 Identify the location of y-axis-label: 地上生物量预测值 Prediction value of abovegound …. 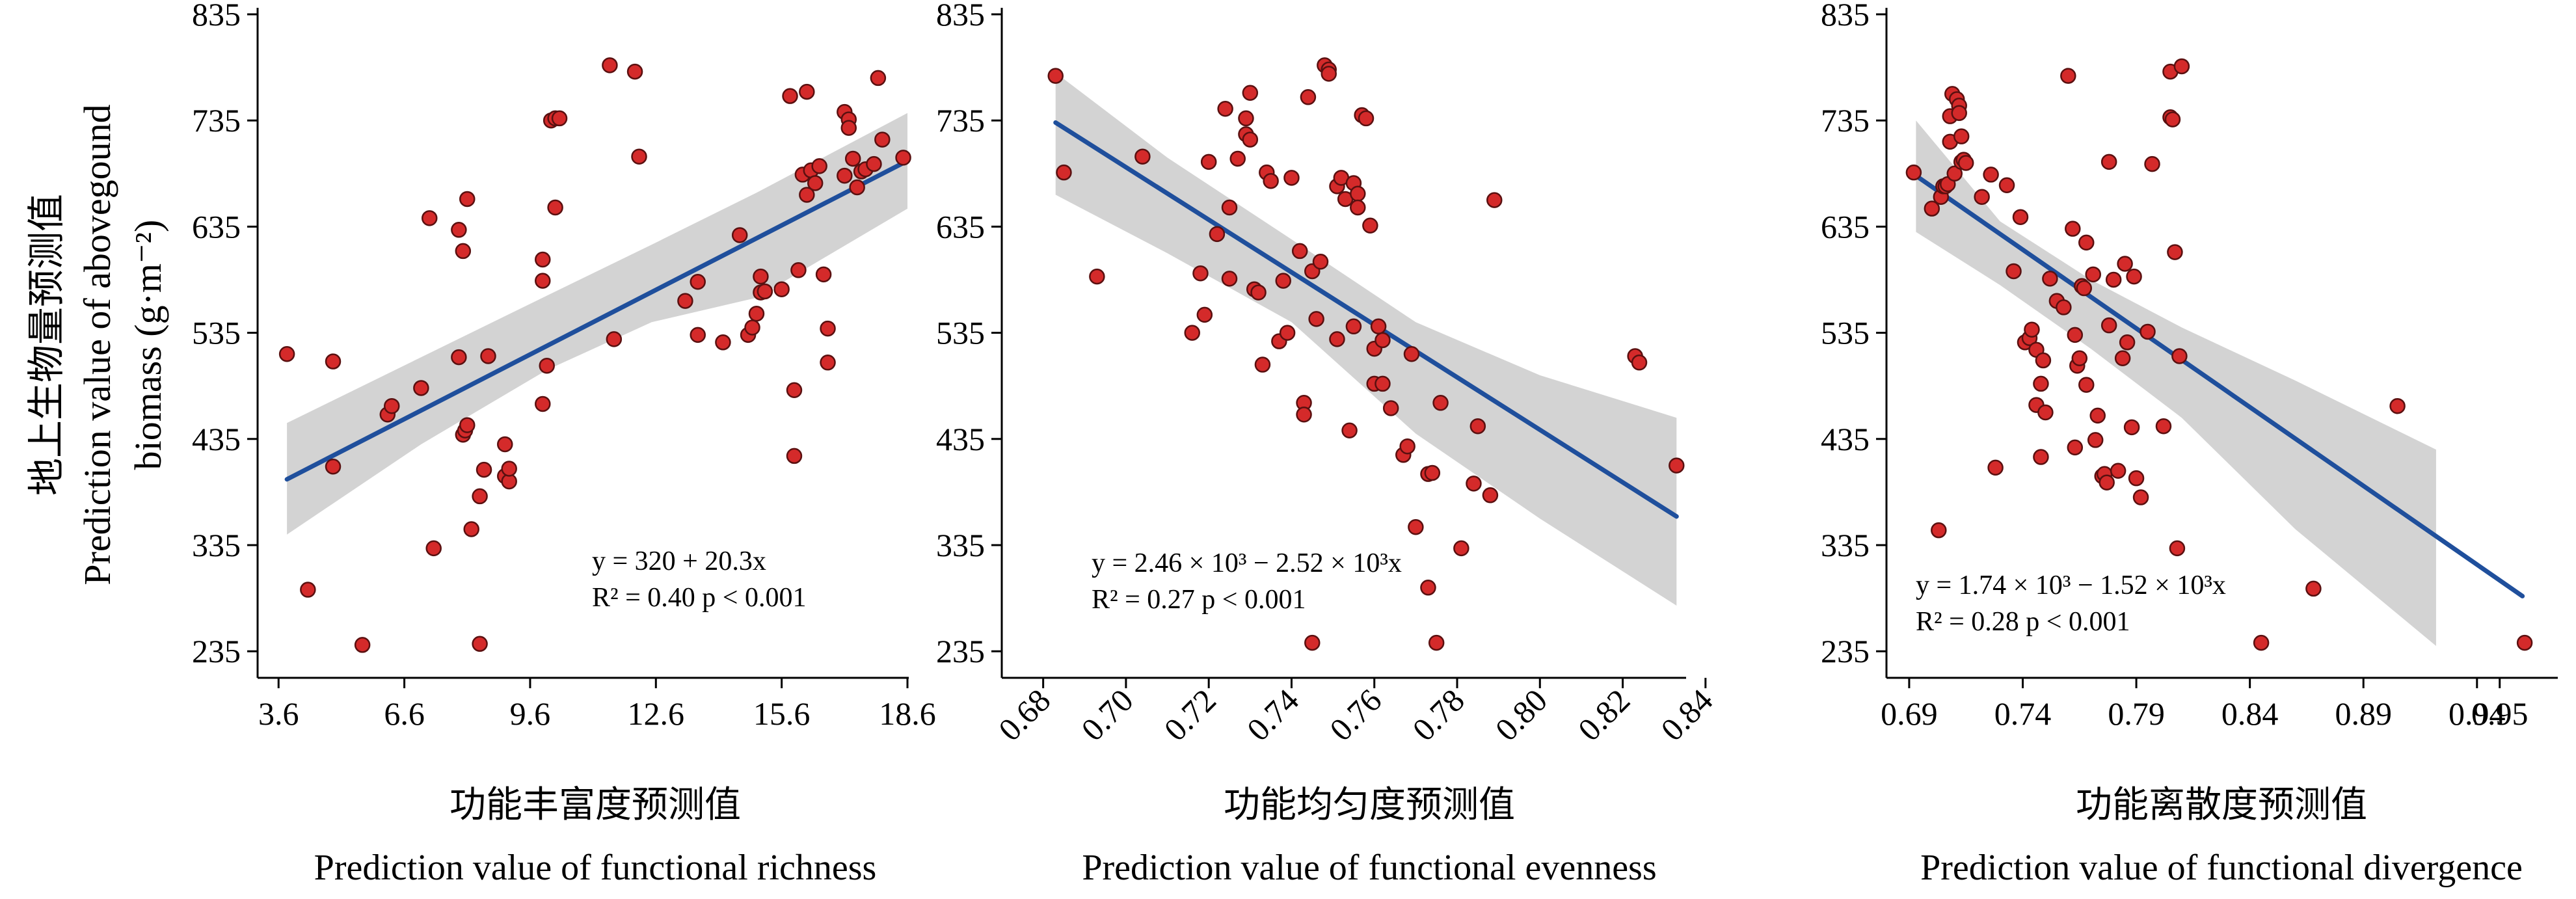
(97, 344).